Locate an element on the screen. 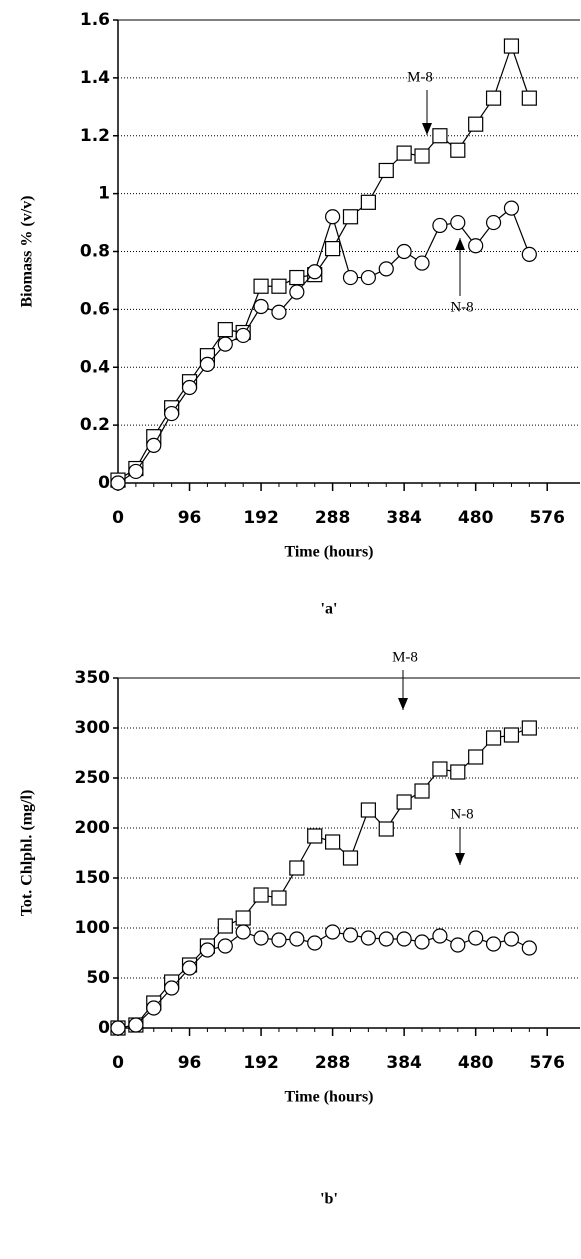  y-tick-label: 1.4 is located at coordinates (95, 78).